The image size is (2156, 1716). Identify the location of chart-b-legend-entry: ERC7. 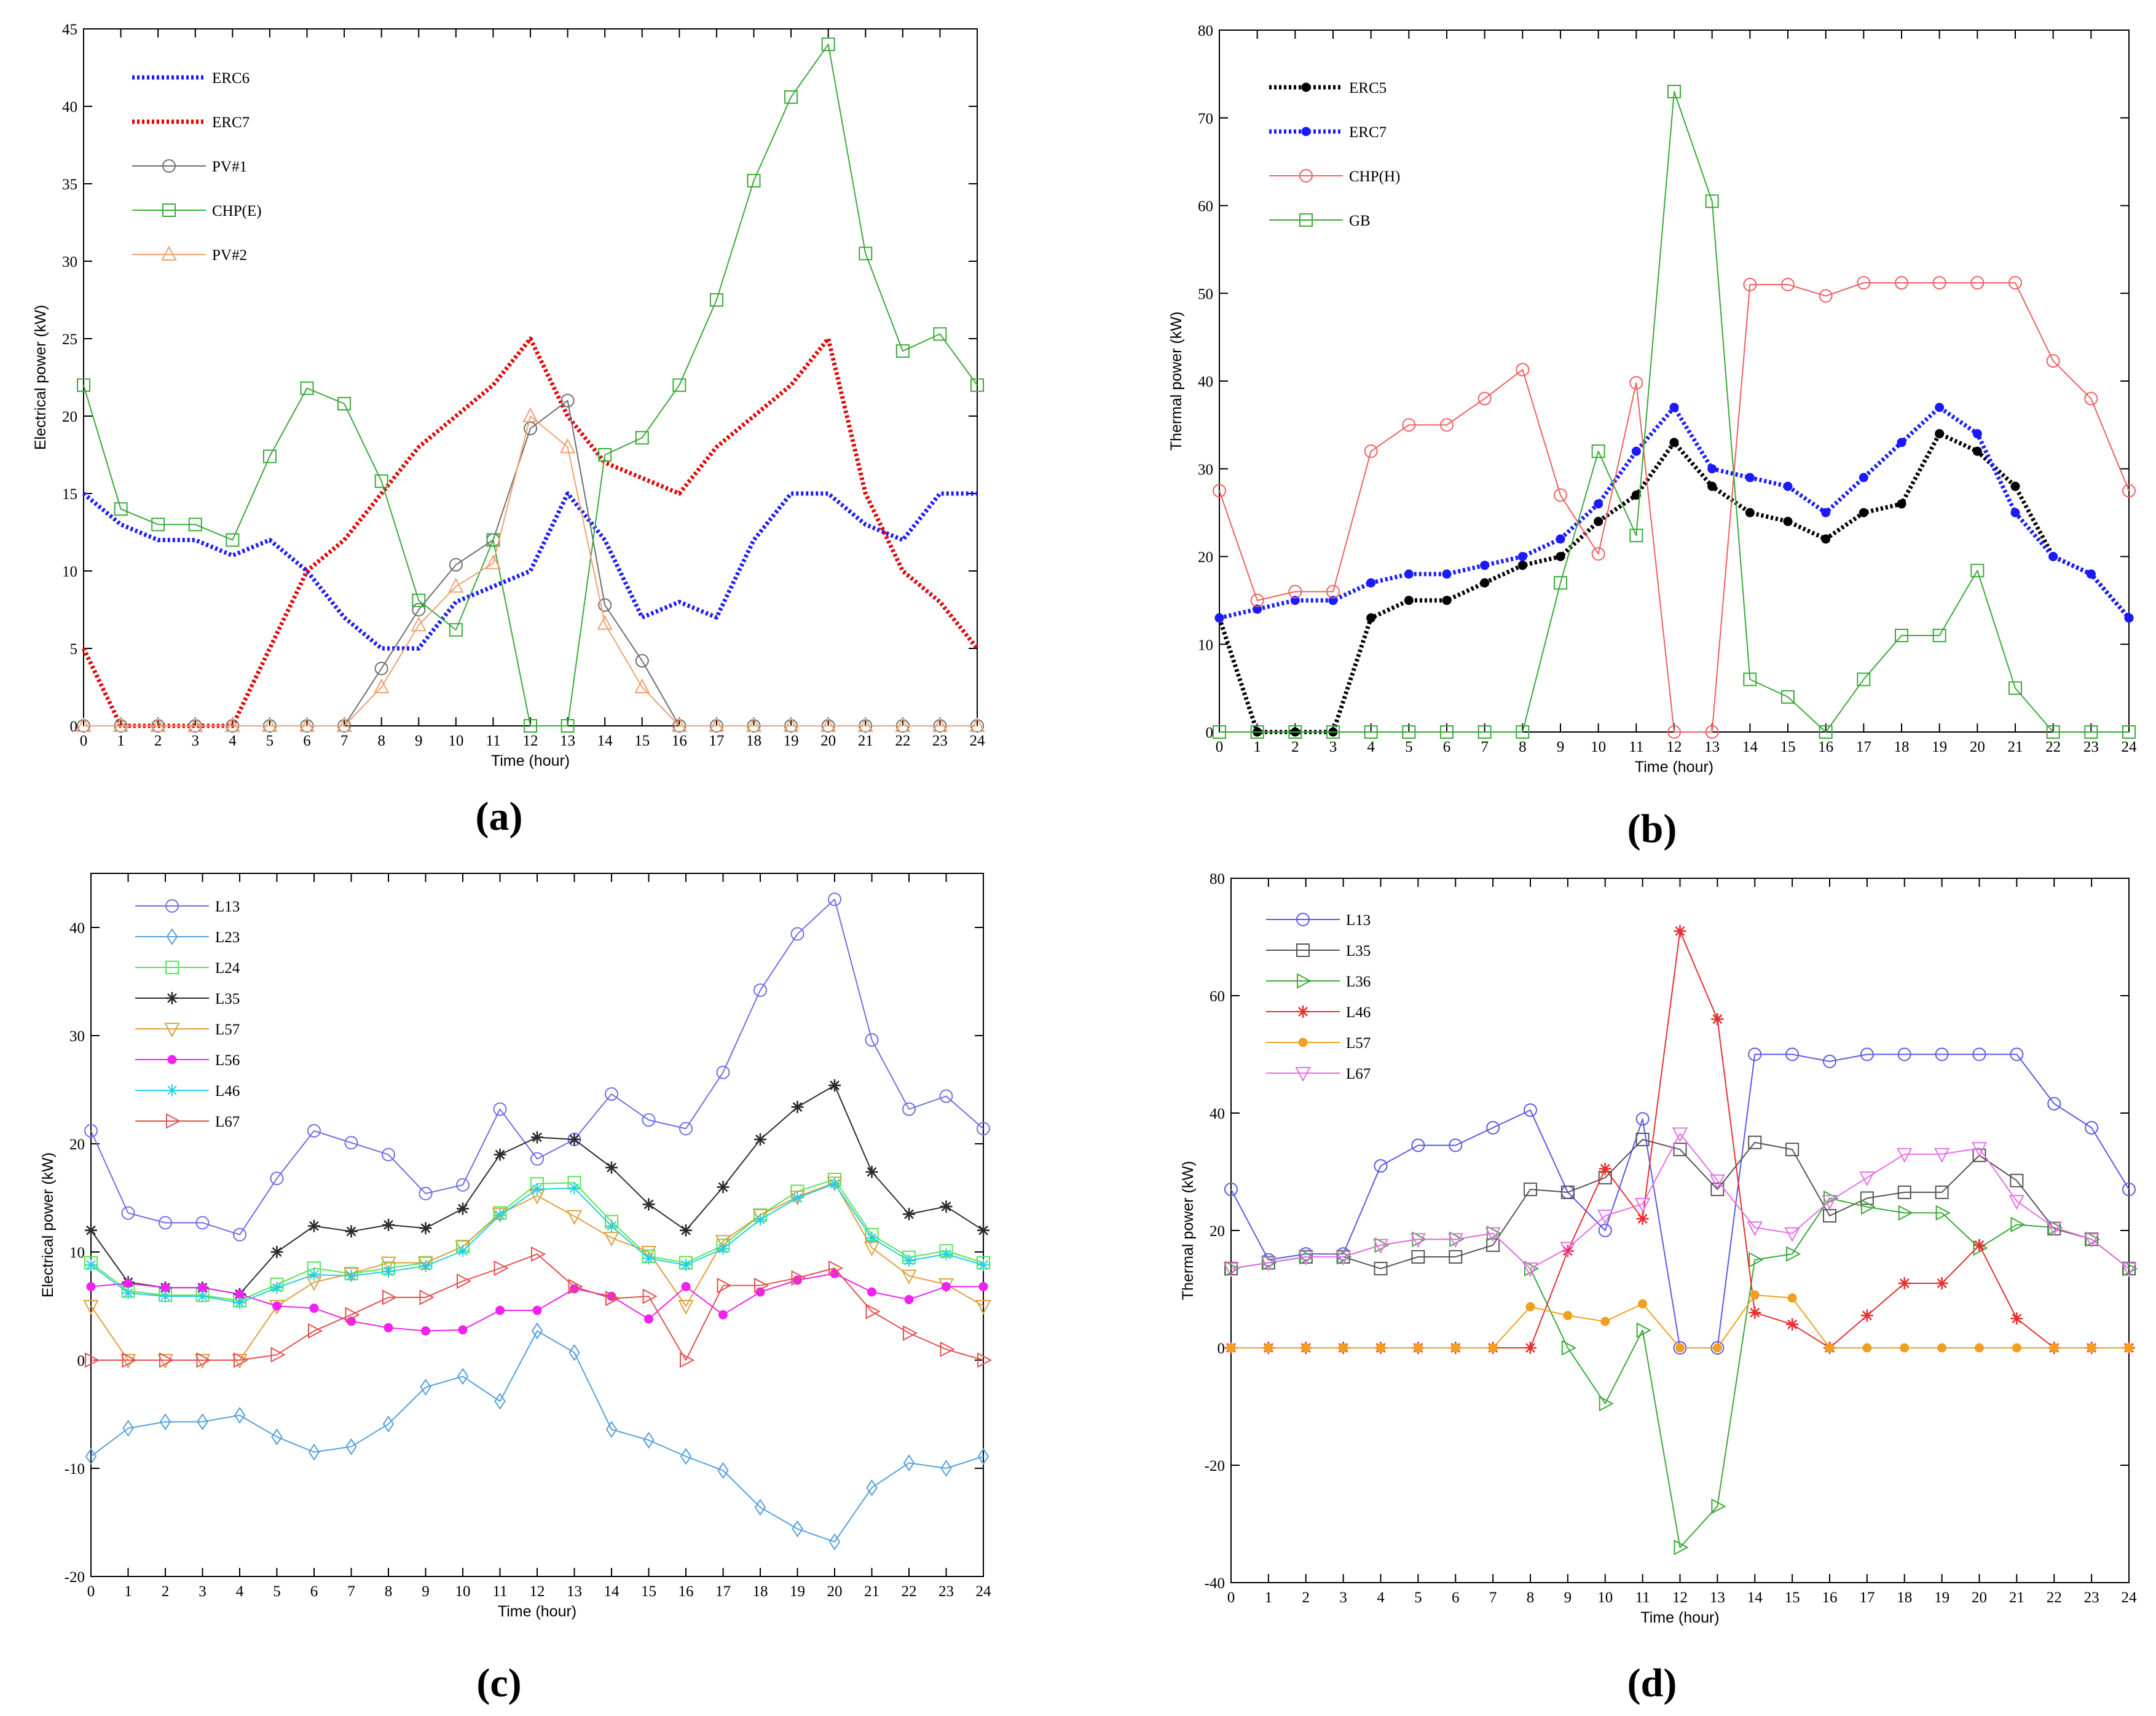
(1328, 132).